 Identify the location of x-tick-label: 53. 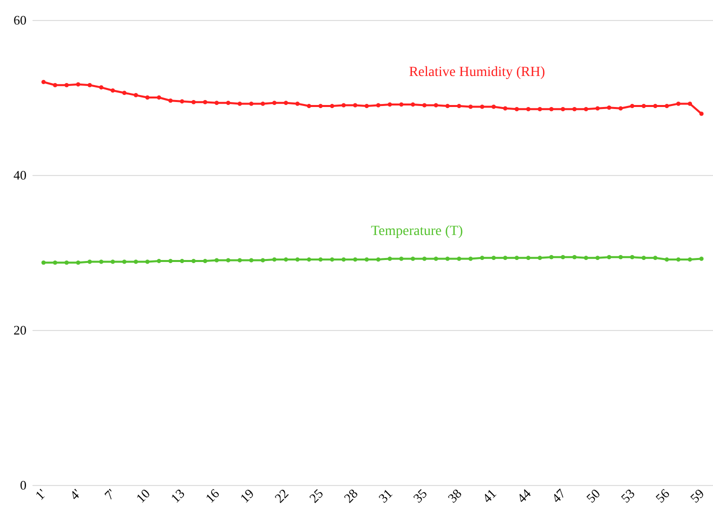
(628, 496).